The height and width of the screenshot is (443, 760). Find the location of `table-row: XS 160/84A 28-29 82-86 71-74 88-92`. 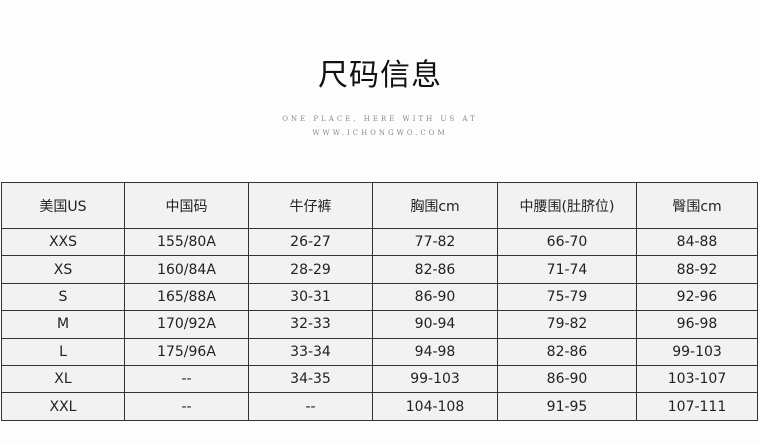

table-row: XS 160/84A 28-29 82-86 71-74 88-92 is located at coordinates (379, 269).